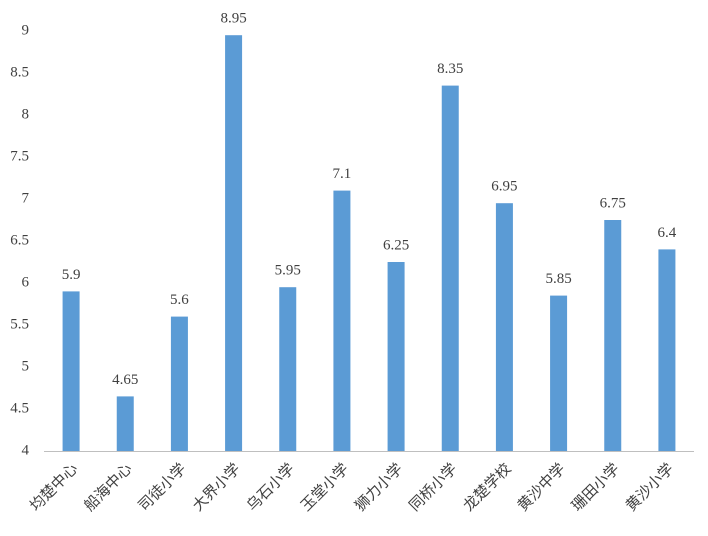 The image size is (708, 536). Describe the element at coordinates (26, 366) in the screenshot. I see `y-tick-label: 5` at that location.